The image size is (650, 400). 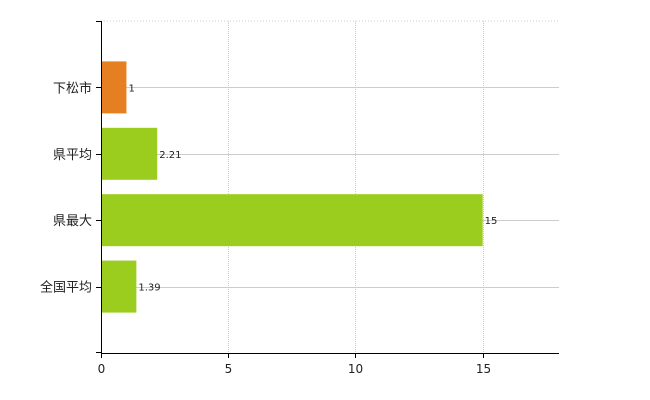 I want to click on x-tick-label: 15, so click(x=483, y=369).